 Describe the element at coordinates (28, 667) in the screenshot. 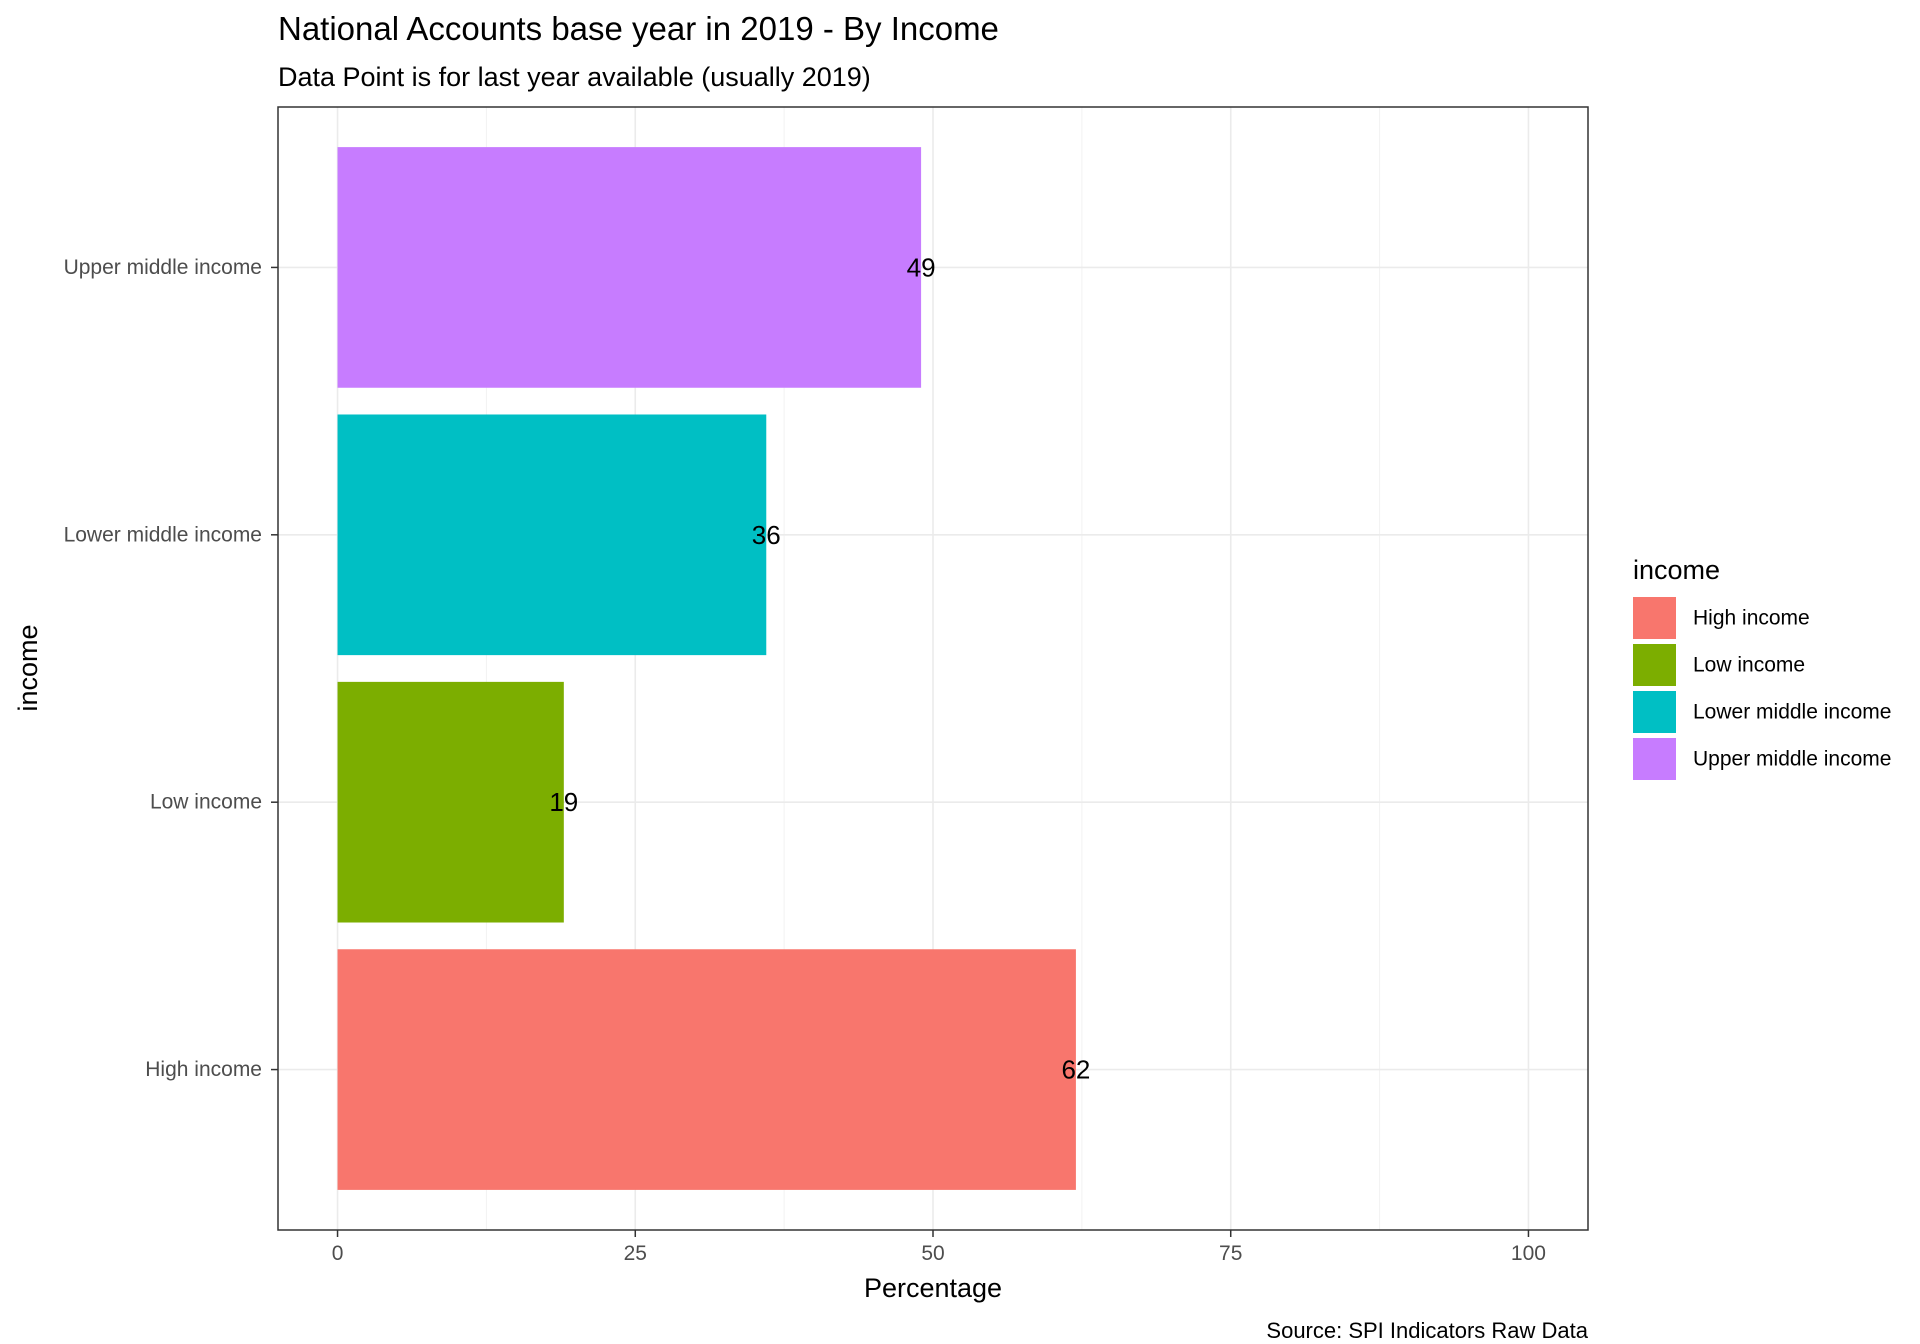

I see `y-axis-title: income` at that location.